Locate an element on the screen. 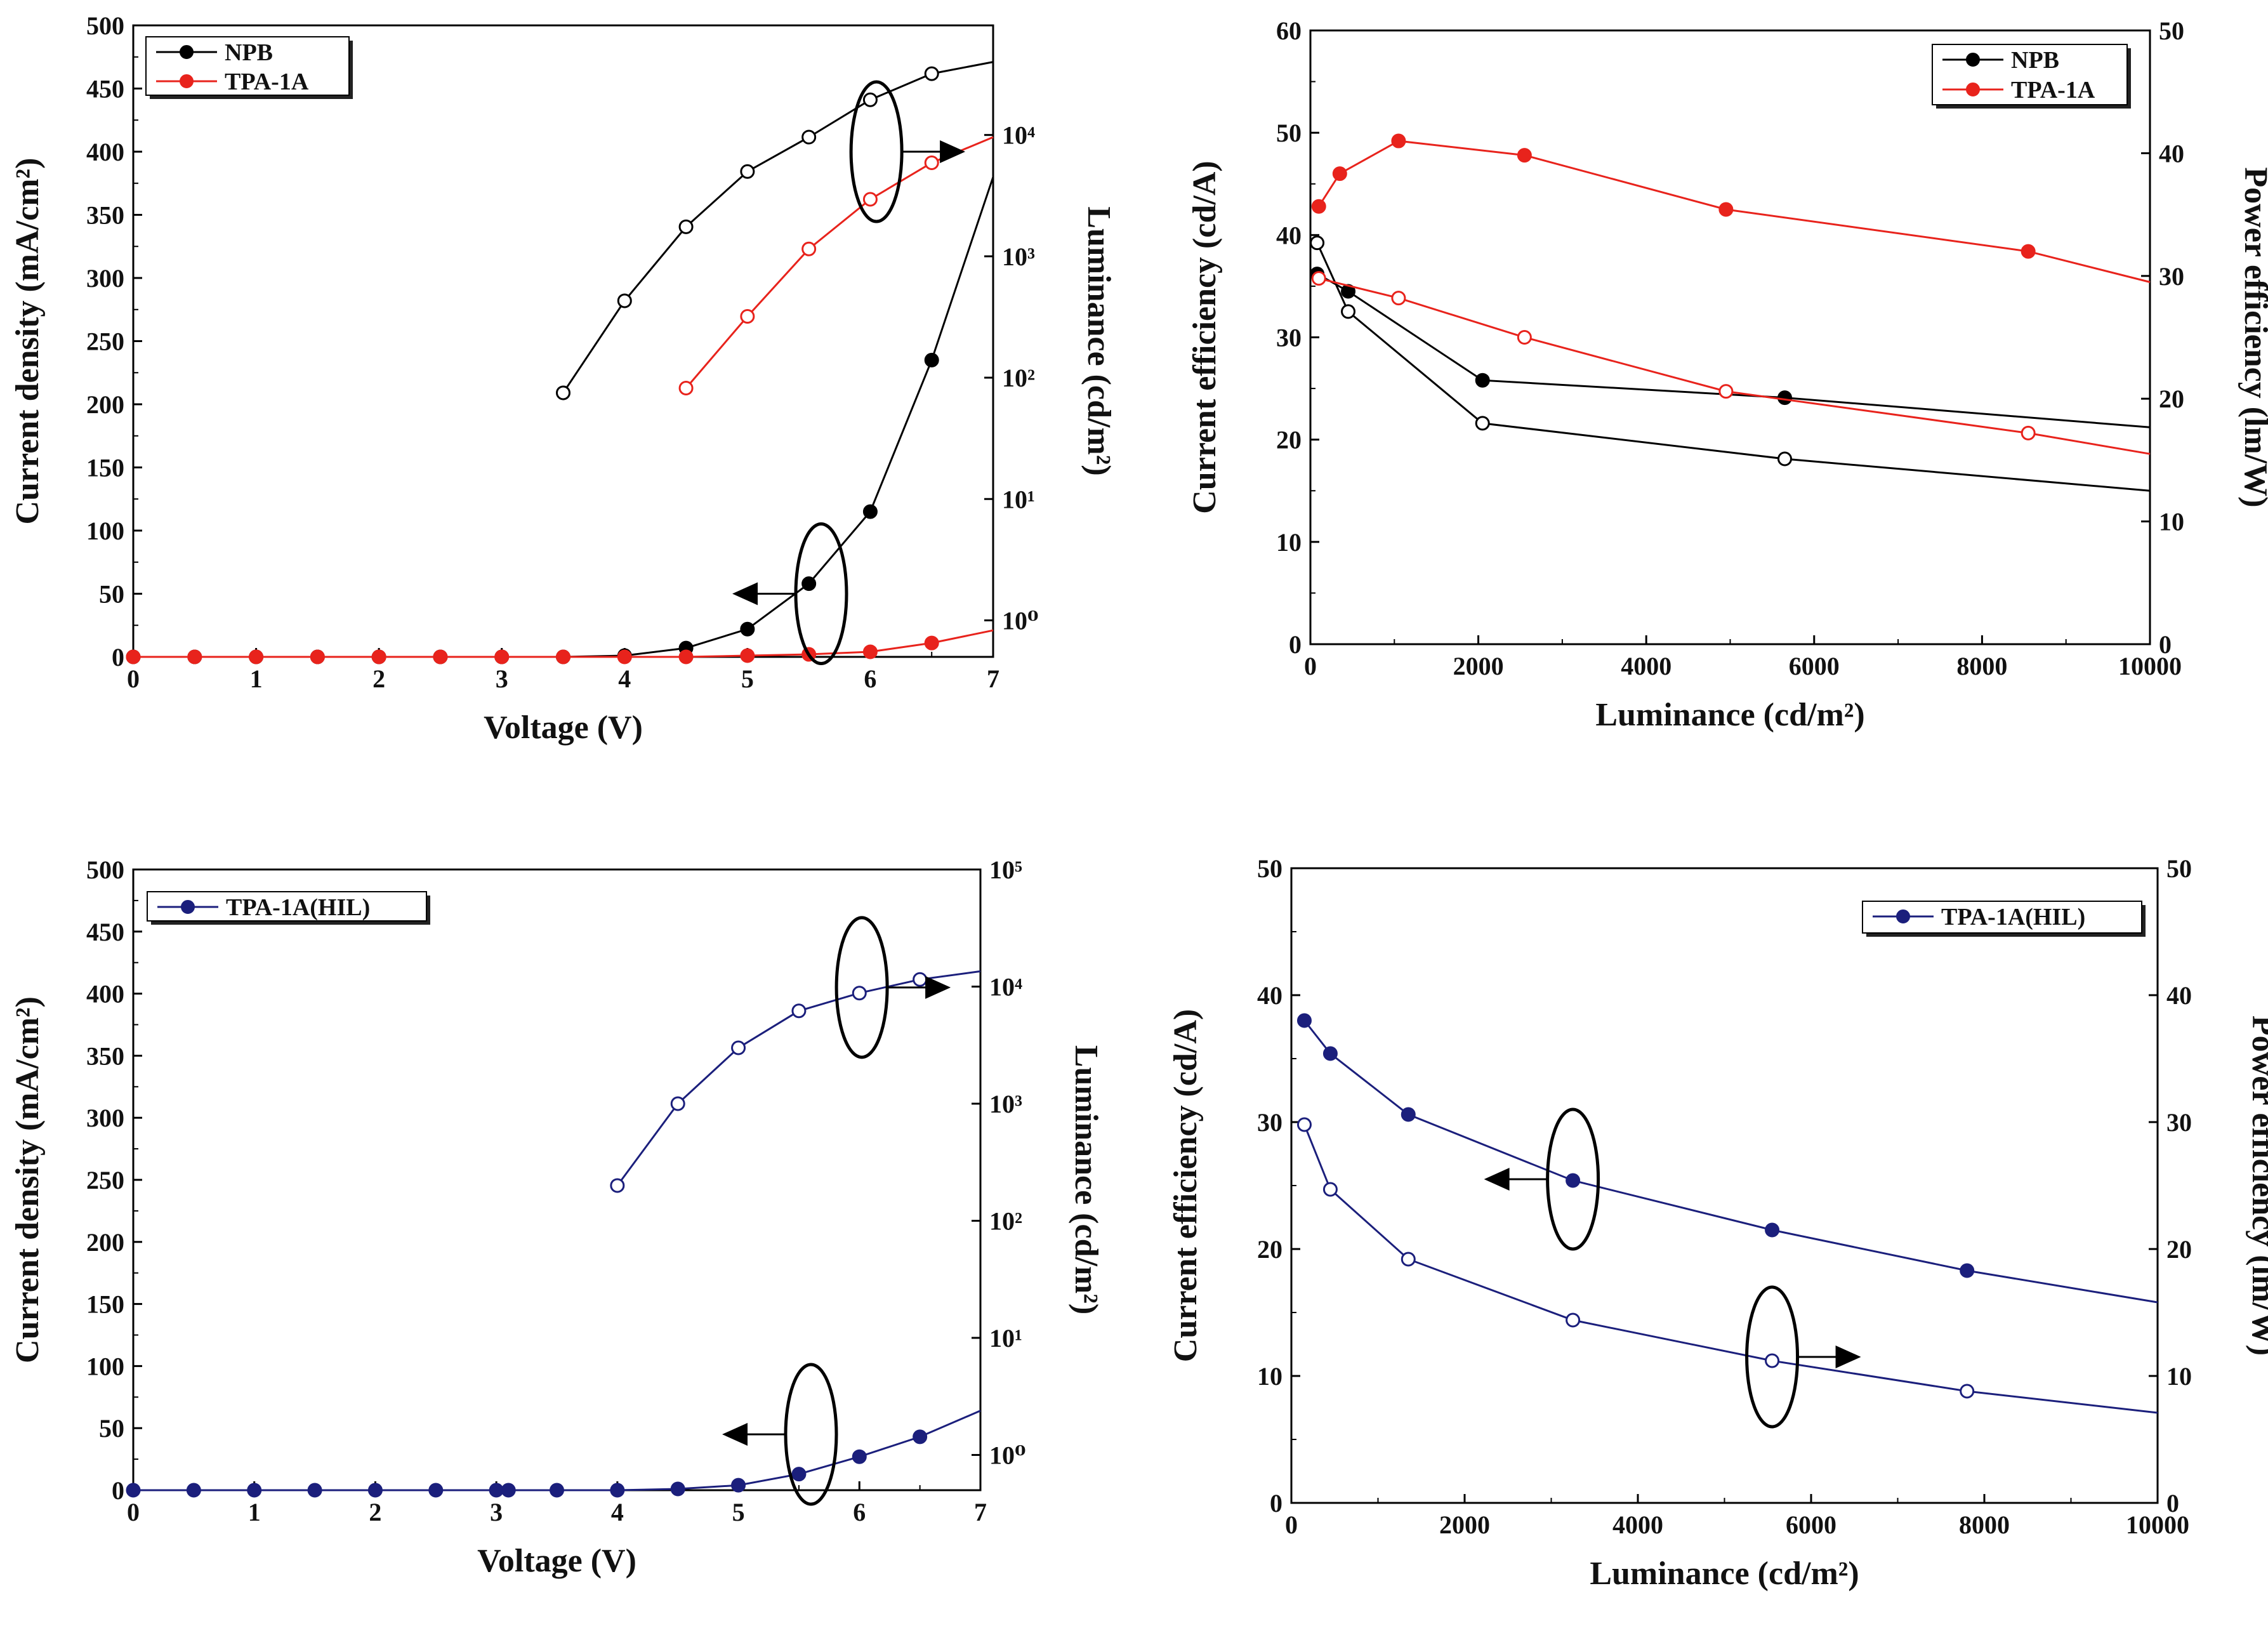  x-tick-label: 4 is located at coordinates (617, 1512).